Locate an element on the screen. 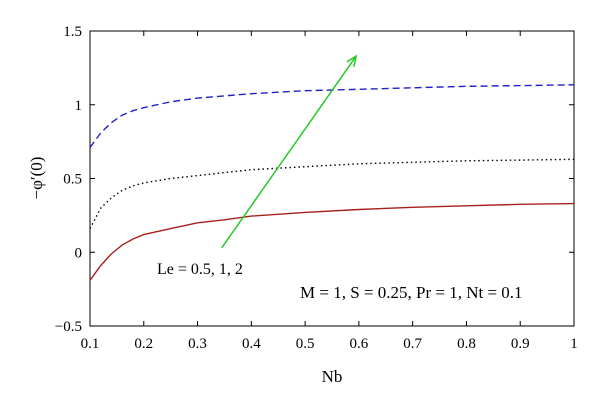 This screenshot has width=600, height=406. x-tick-label: 0.6 is located at coordinates (359, 344).